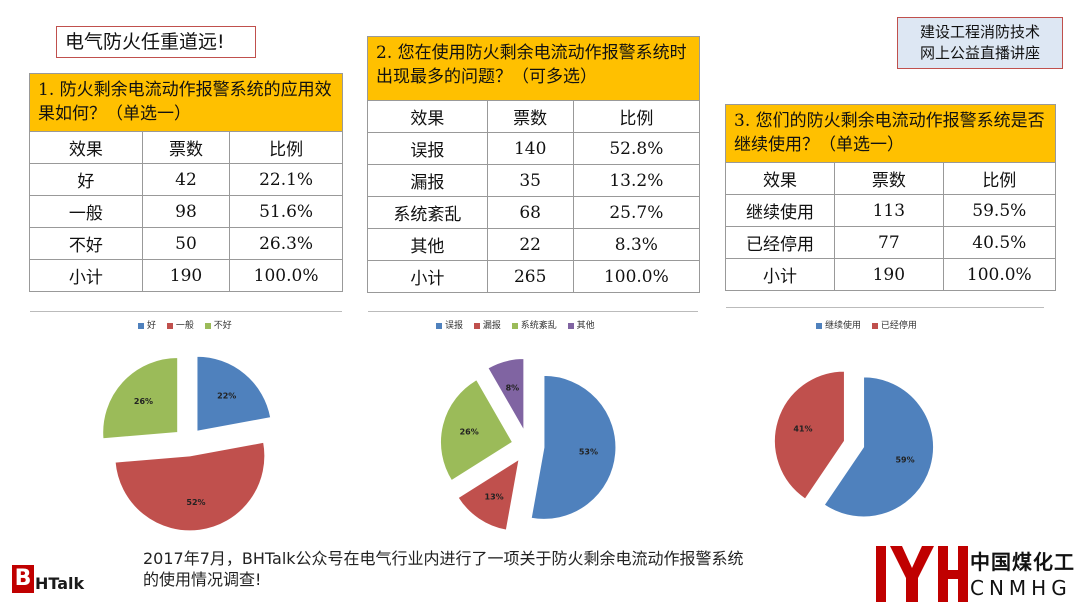 Image resolution: width=1080 pixels, height=608 pixels. I want to click on table-cell: 35, so click(530, 180).